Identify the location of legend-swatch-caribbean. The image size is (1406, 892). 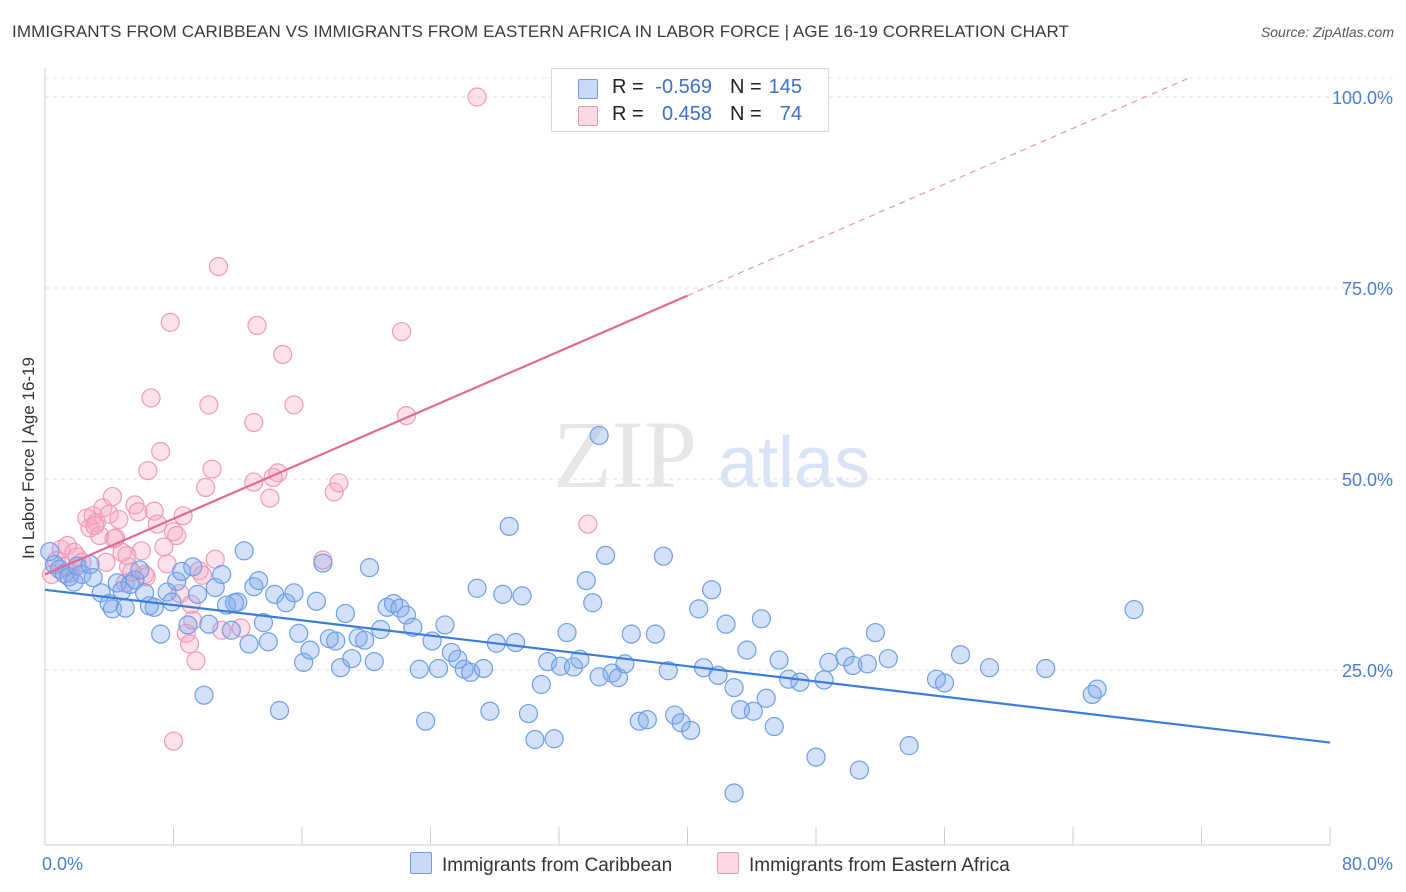
(421, 863).